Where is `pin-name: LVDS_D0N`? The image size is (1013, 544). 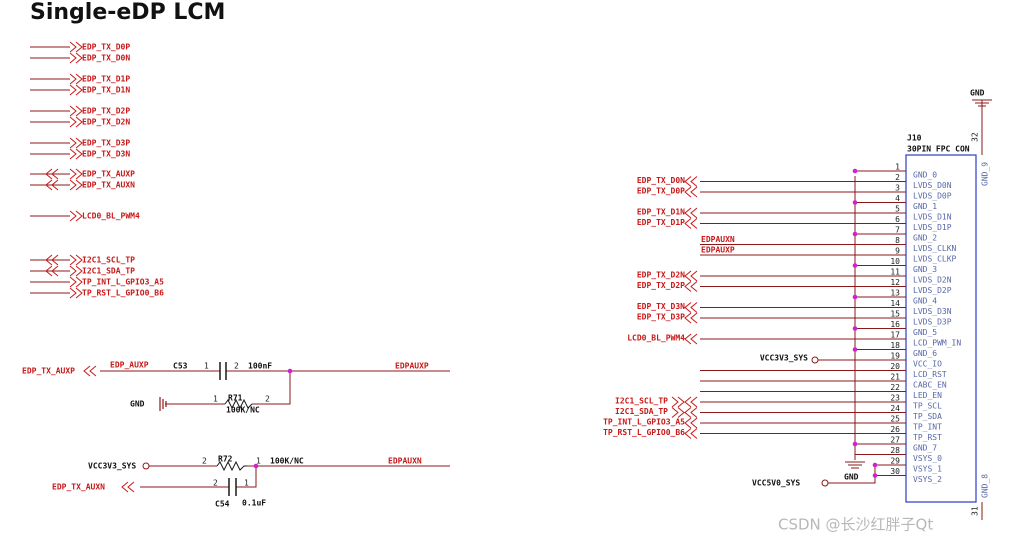
pin-name: LVDS_D0N is located at coordinates (932, 185).